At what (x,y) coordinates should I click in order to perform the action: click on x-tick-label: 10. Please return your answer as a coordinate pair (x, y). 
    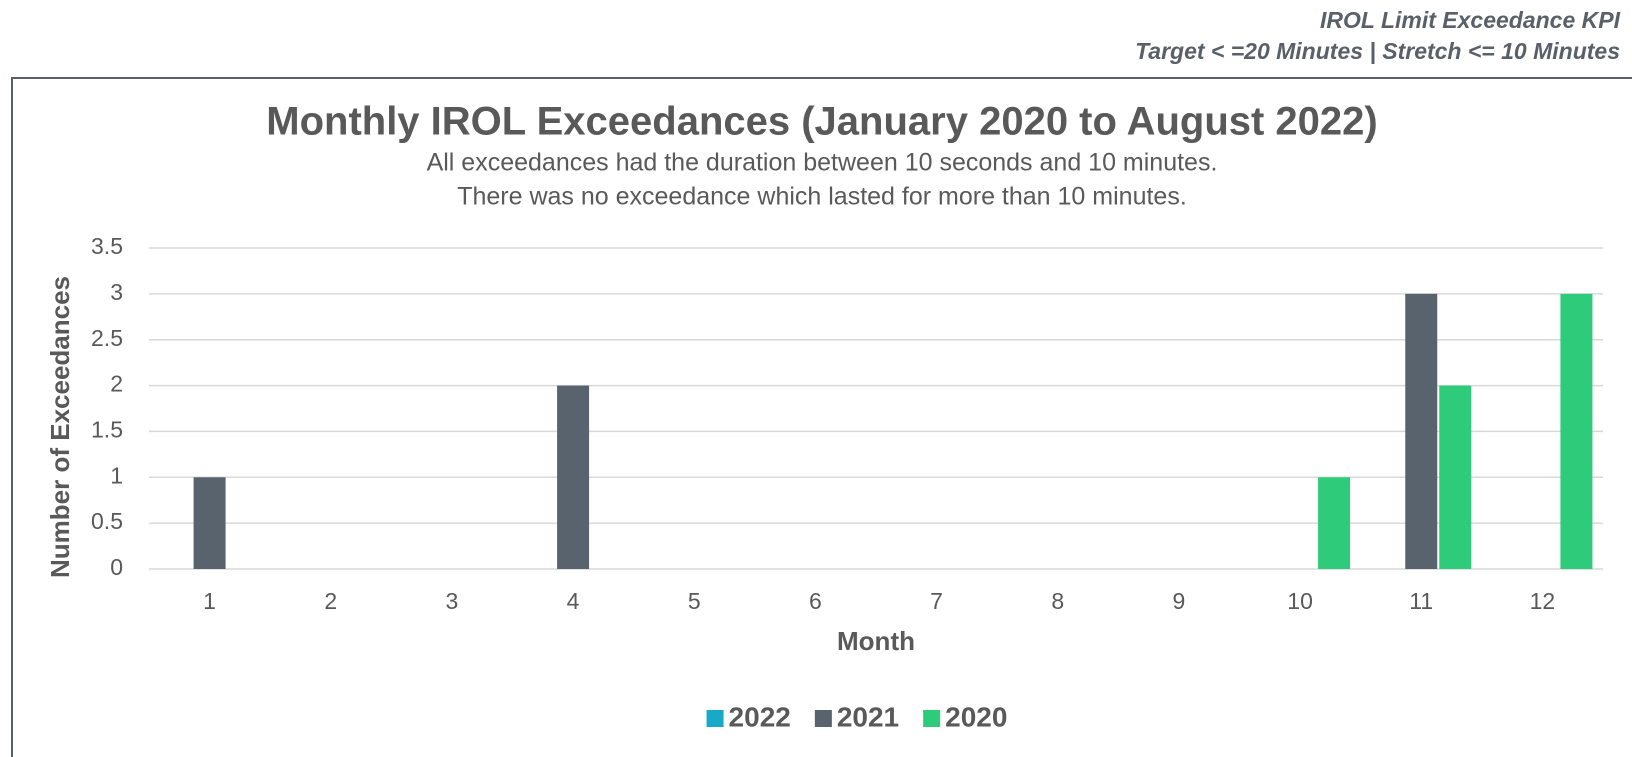
    Looking at the image, I should click on (1300, 601).